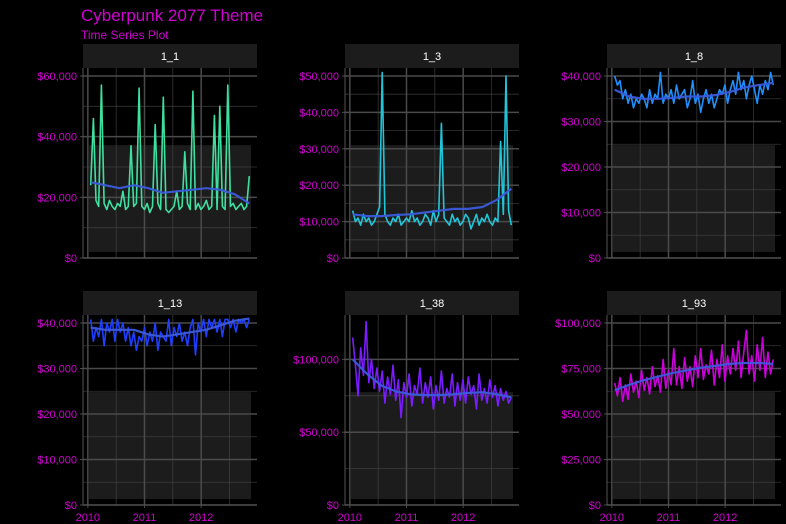  Describe the element at coordinates (581, 461) in the screenshot. I see `y-tick-label: $25,000` at that location.